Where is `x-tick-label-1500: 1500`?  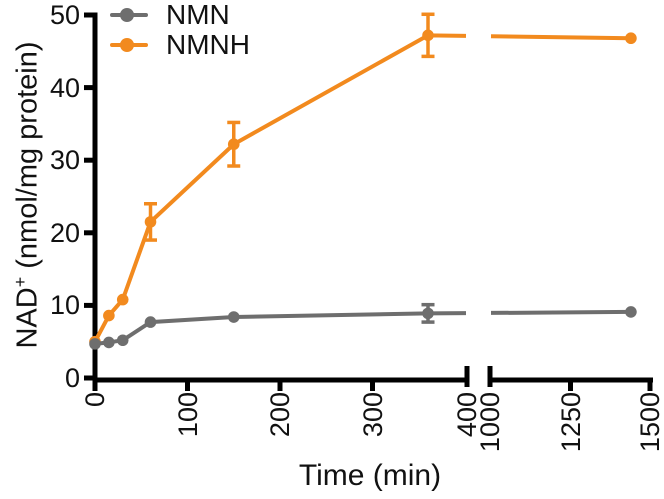 x-tick-label-1500: 1500 is located at coordinates (649, 428).